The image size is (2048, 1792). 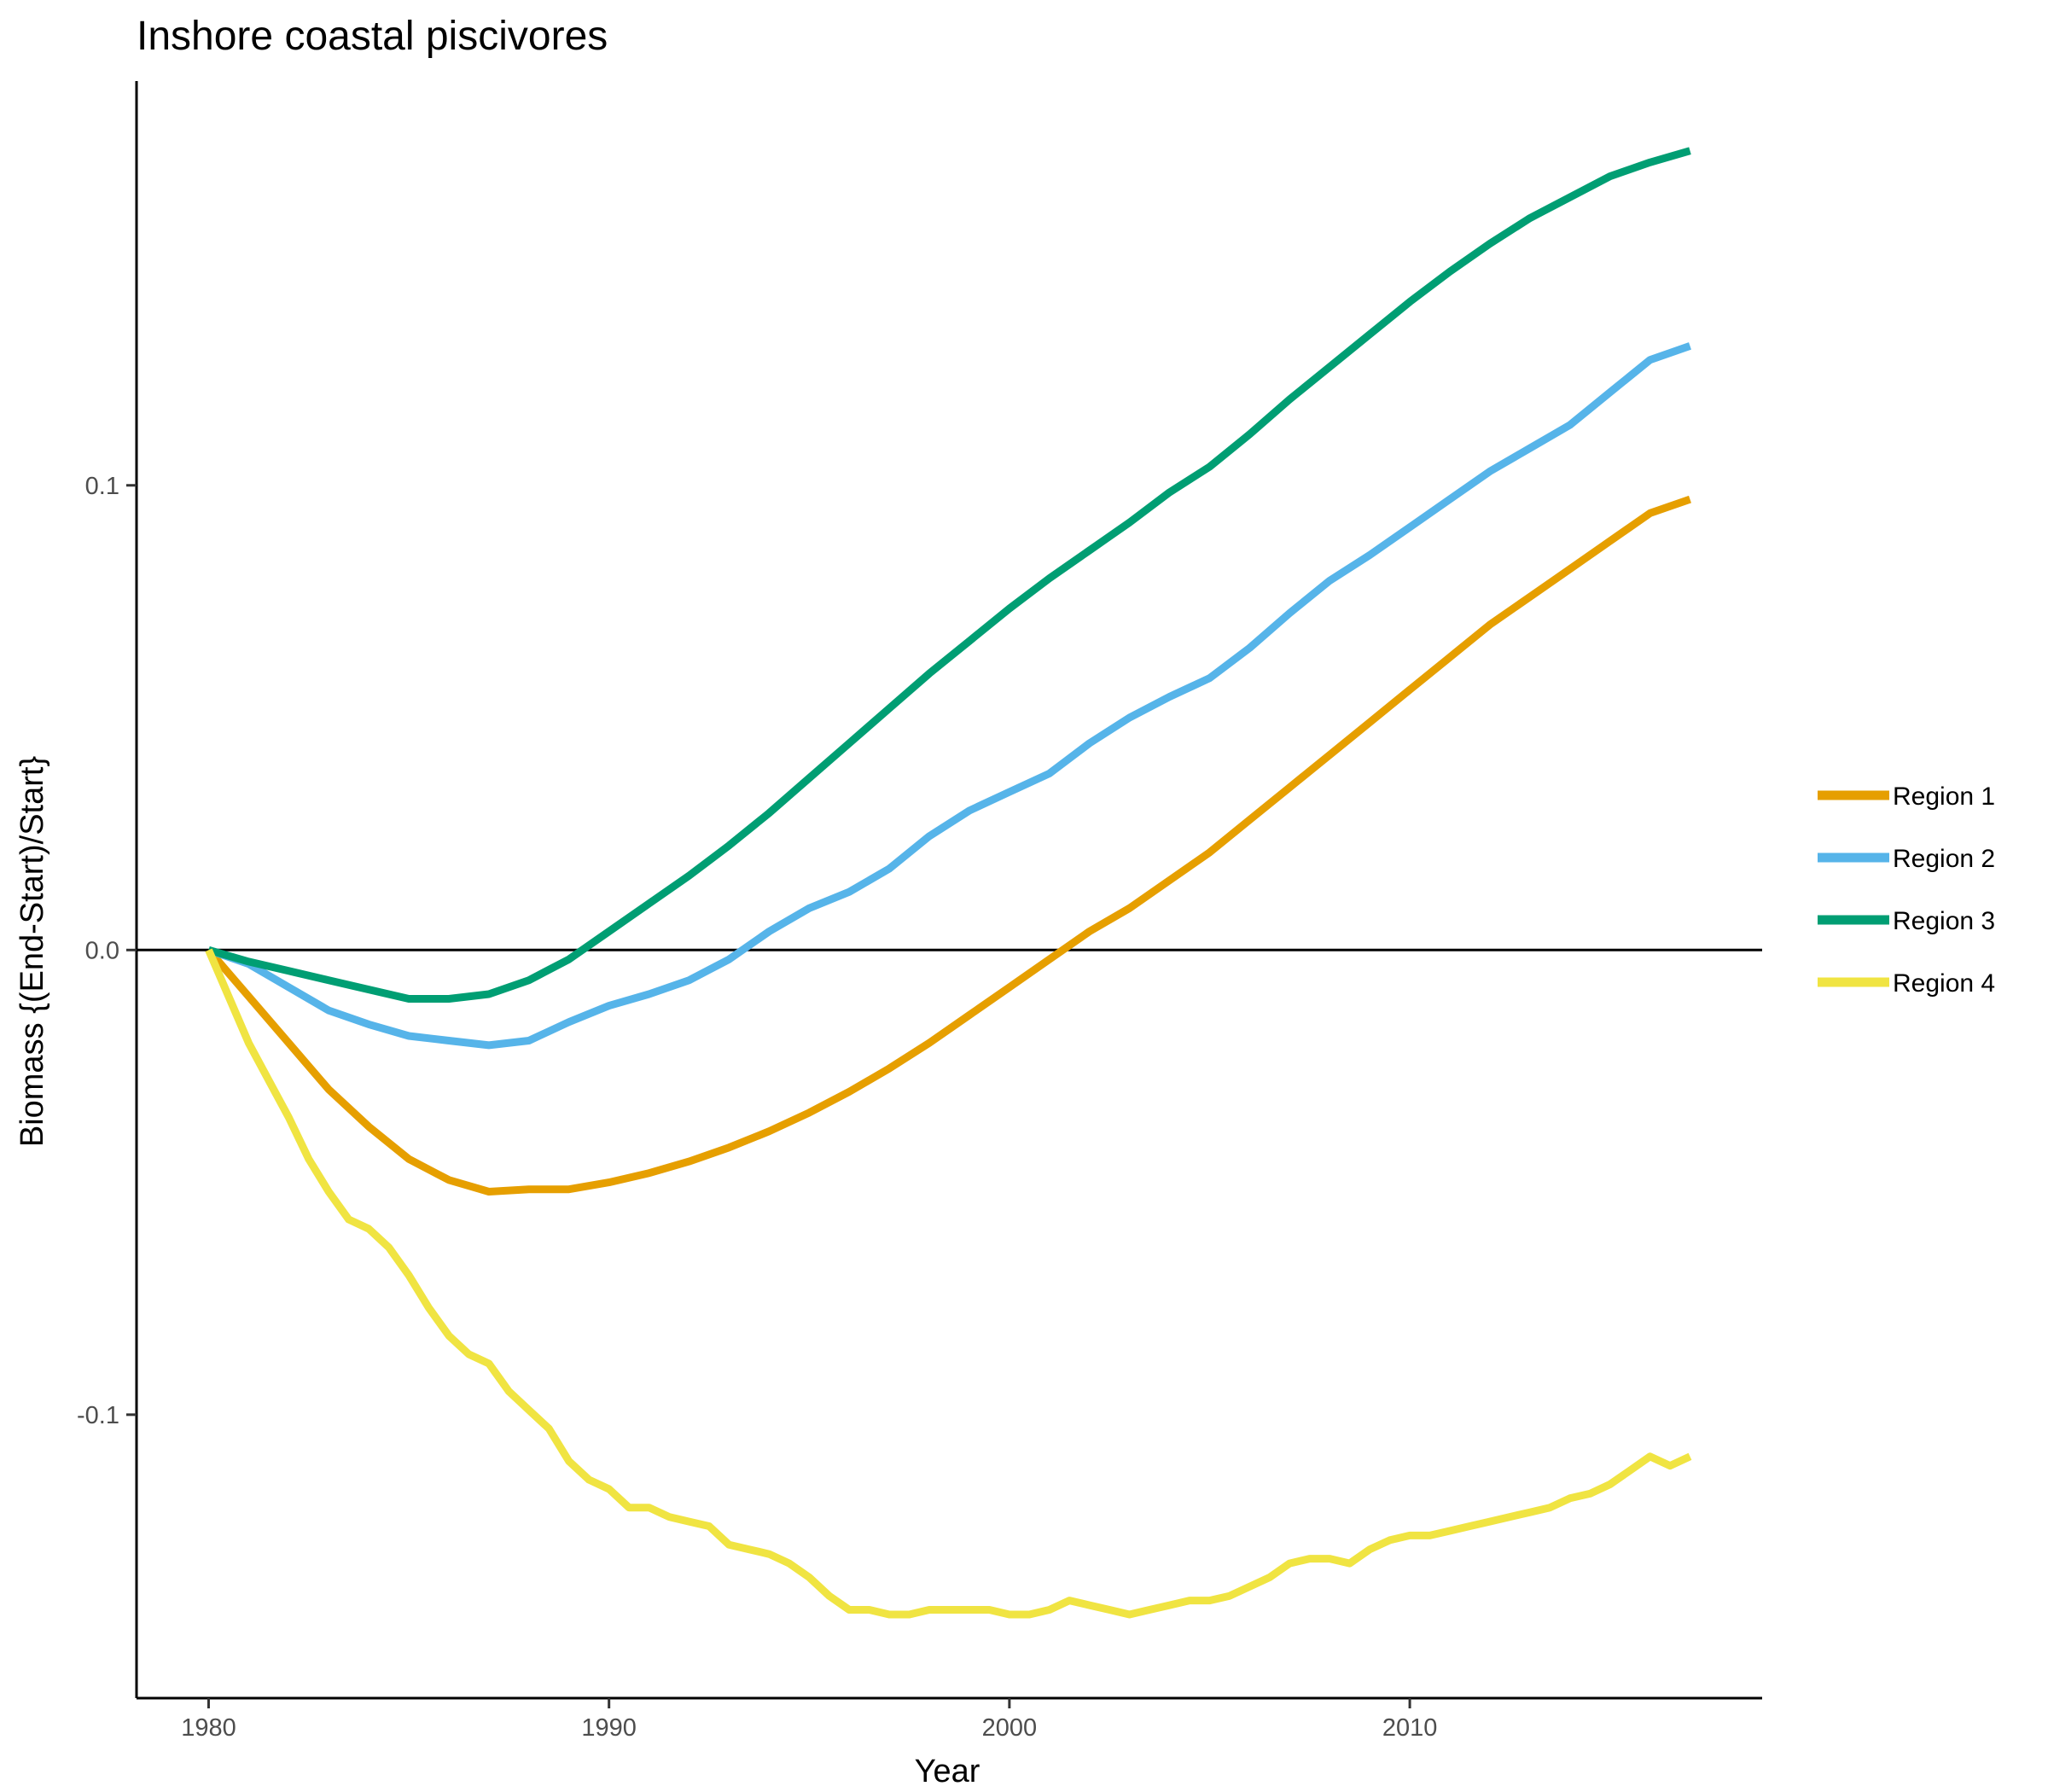 What do you see at coordinates (102, 951) in the screenshot?
I see `y-tick-label: 0.0` at bounding box center [102, 951].